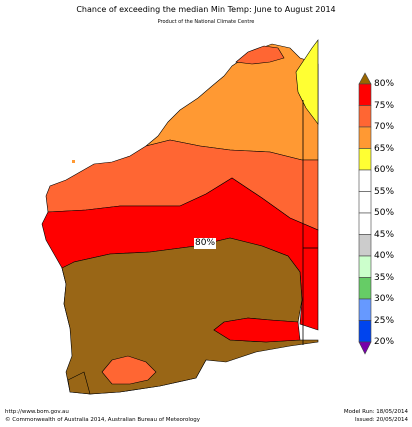 The width and height of the screenshot is (412, 427). Describe the element at coordinates (384, 342) in the screenshot. I see `legend-label: 20%` at that location.